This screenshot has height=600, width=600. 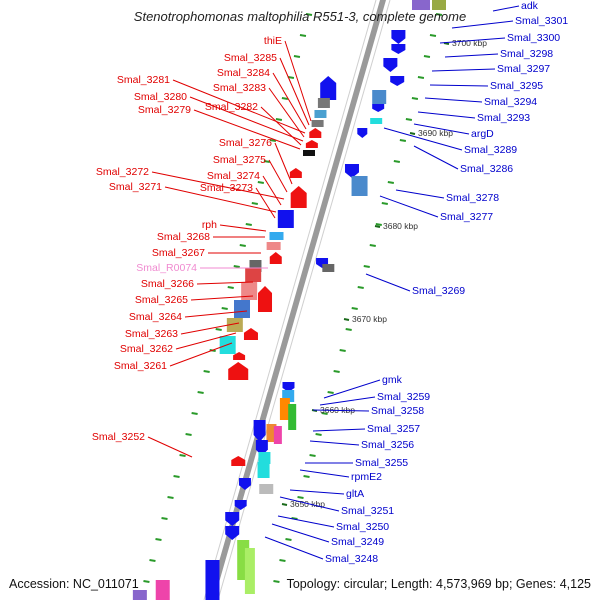 What do you see at coordinates (526, 54) in the screenshot?
I see `gene-label-right: Smal_3298` at bounding box center [526, 54].